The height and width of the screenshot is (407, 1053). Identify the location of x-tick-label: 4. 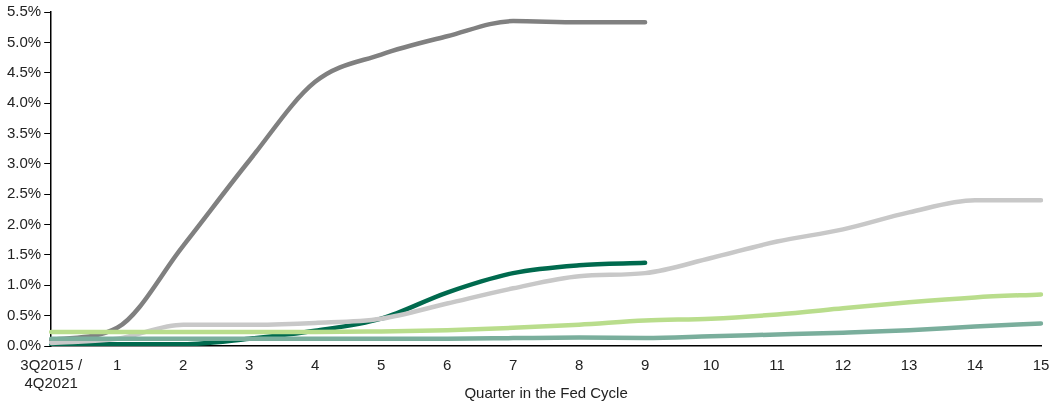
(315, 364).